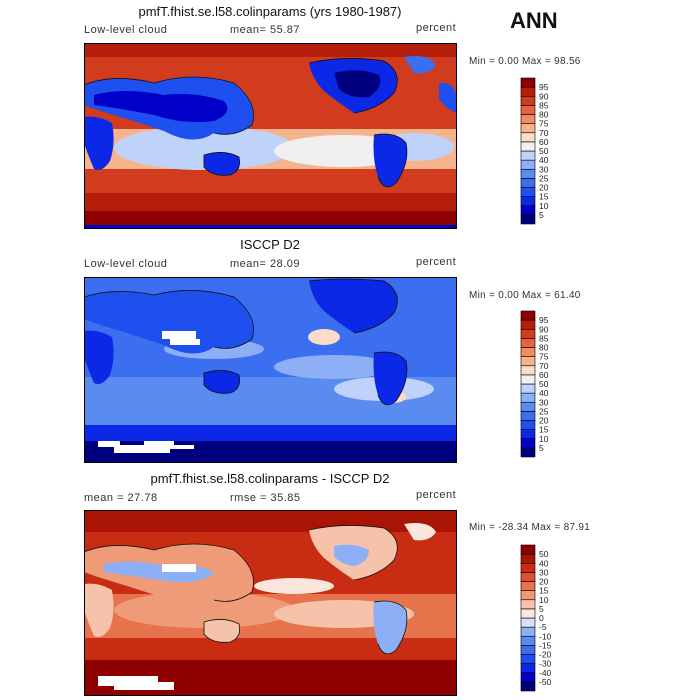  What do you see at coordinates (541, 618) in the screenshot?
I see `colorbar-tick-label: 0` at bounding box center [541, 618].